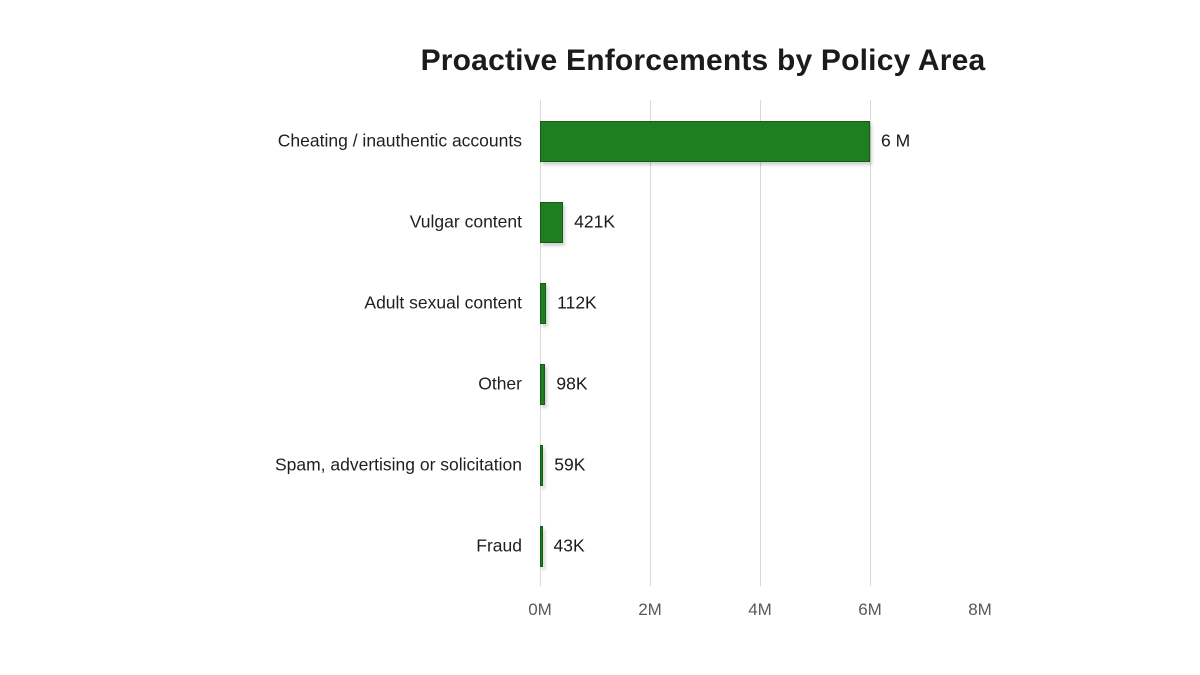 The height and width of the screenshot is (675, 1200). Describe the element at coordinates (570, 464) in the screenshot. I see `bar-value-label: 59K` at that location.